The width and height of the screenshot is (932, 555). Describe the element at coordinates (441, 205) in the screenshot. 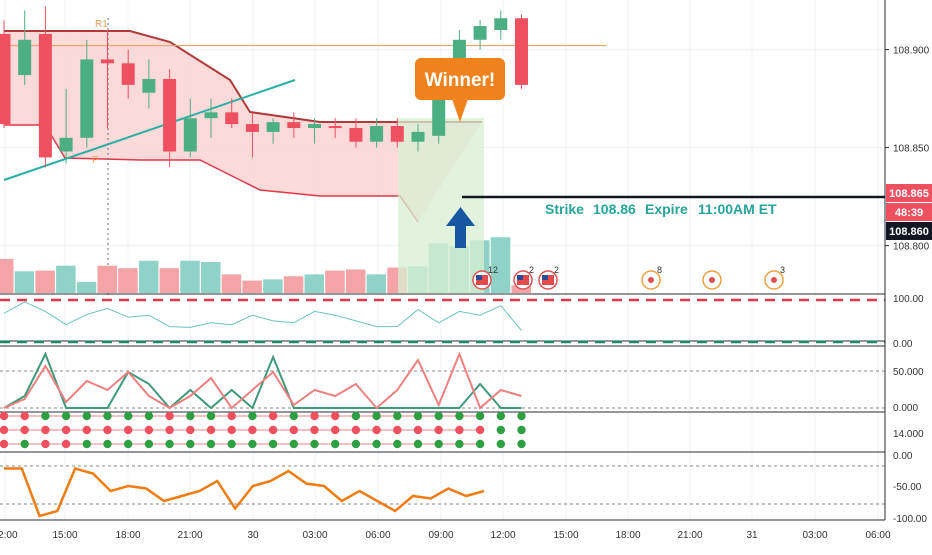

I see `expiry-zone` at that location.